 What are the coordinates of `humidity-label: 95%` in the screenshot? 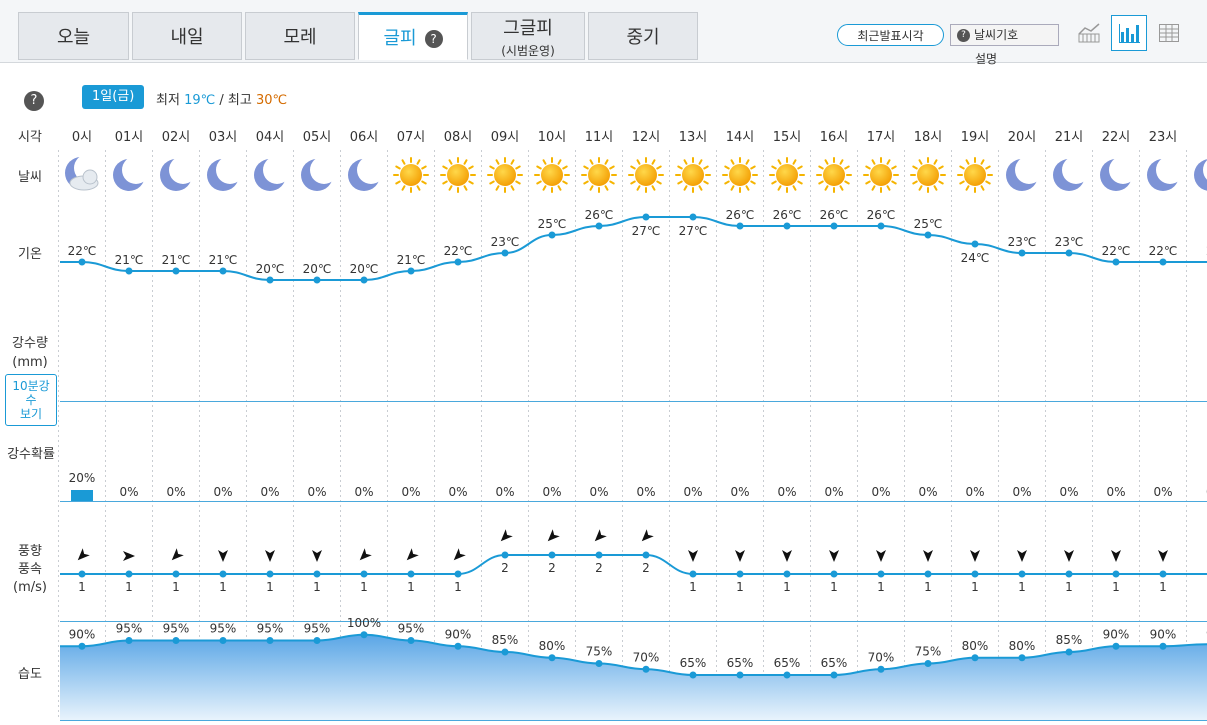 It's located at (223, 629).